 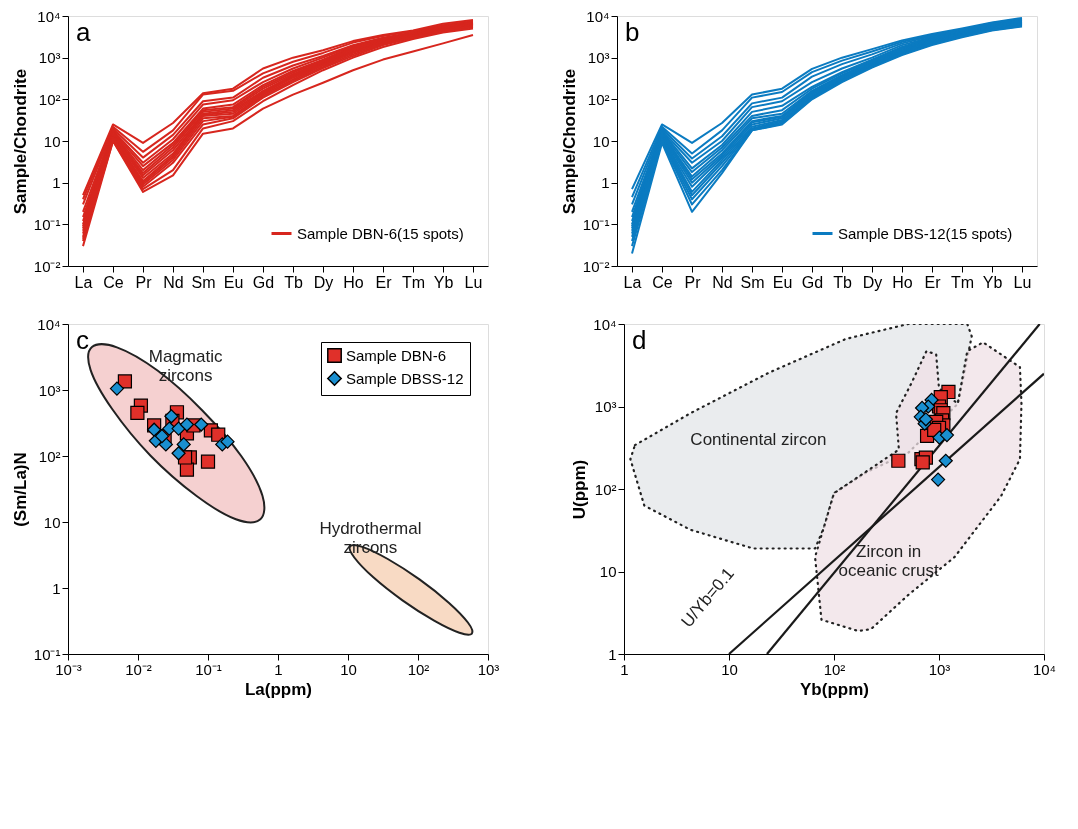 What do you see at coordinates (632, 32) in the screenshot?
I see `annotation: b` at bounding box center [632, 32].